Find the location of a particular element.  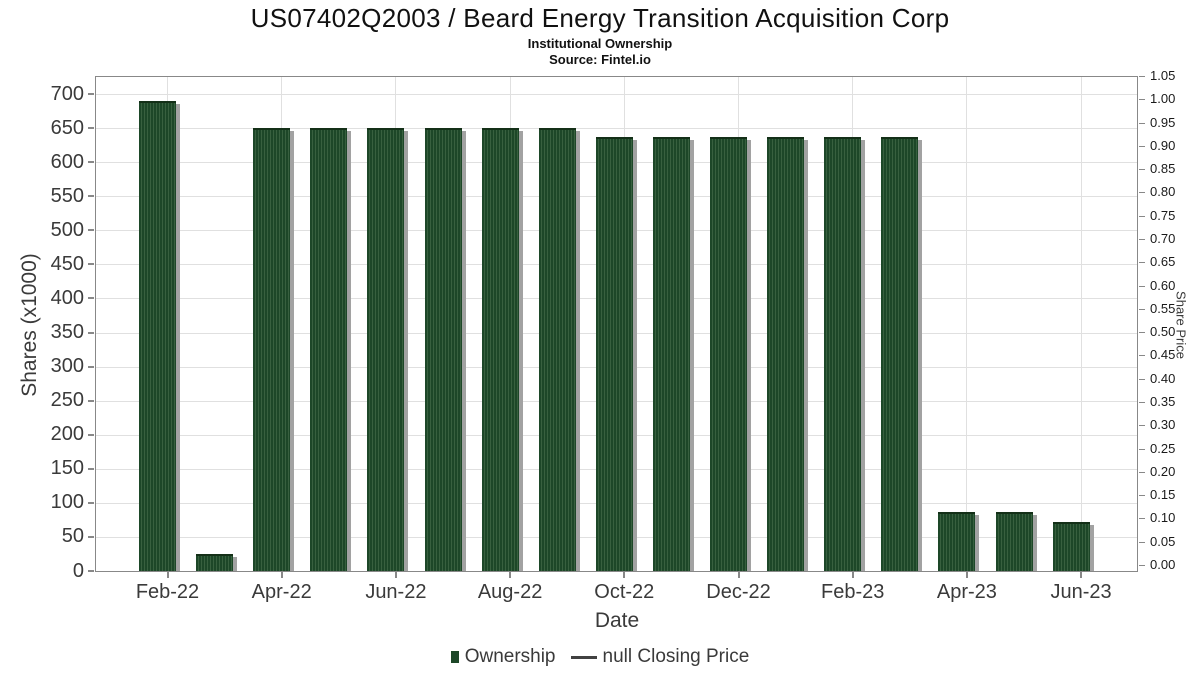

y-tick-label-left: 250 is located at coordinates (67, 400).